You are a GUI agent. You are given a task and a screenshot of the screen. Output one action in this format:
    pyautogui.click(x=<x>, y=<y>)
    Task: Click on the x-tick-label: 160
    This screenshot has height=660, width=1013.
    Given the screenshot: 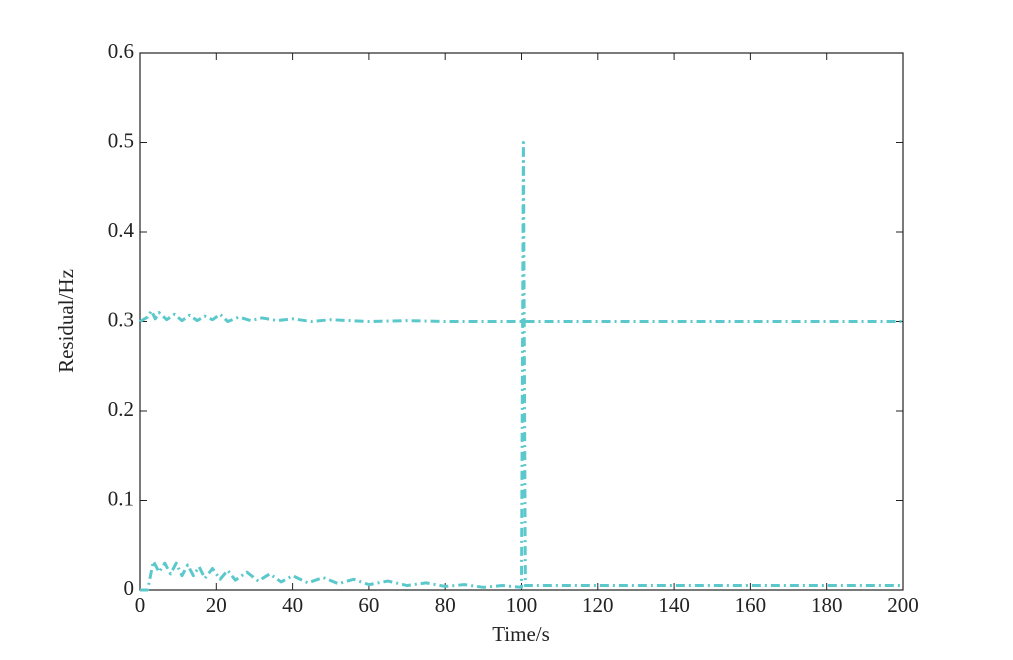 What is the action you would take?
    pyautogui.click(x=751, y=605)
    